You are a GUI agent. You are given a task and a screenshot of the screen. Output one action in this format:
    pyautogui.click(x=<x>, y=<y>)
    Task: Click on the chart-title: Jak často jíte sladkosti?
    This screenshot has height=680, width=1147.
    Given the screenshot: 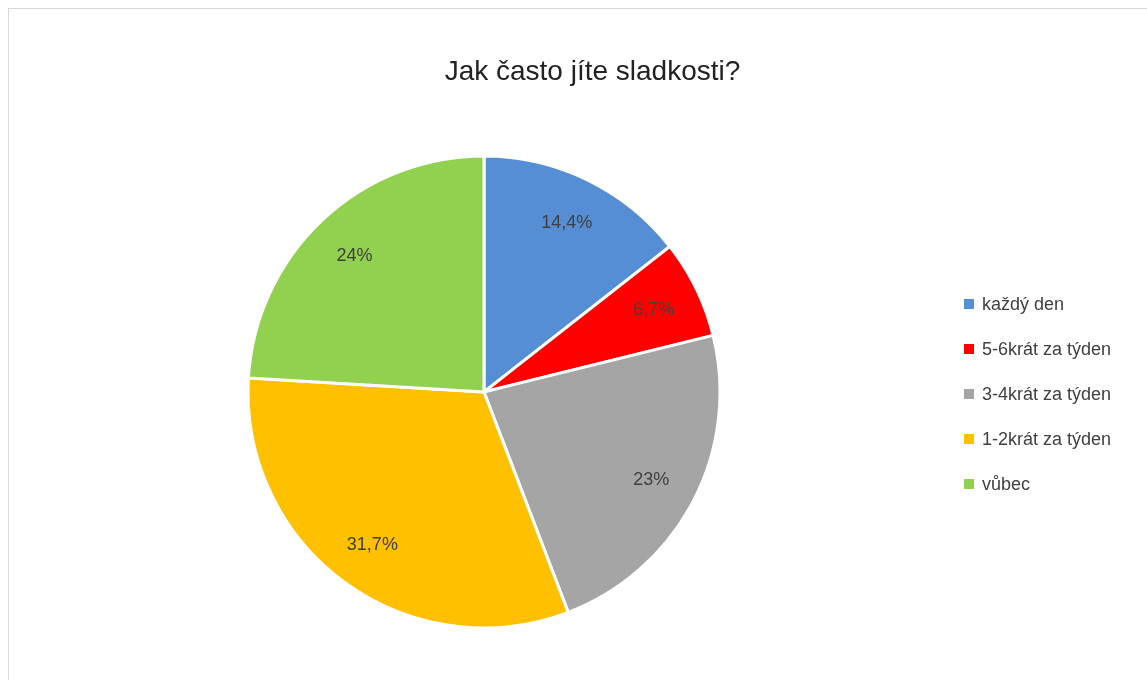 What is the action you would take?
    pyautogui.click(x=592, y=70)
    